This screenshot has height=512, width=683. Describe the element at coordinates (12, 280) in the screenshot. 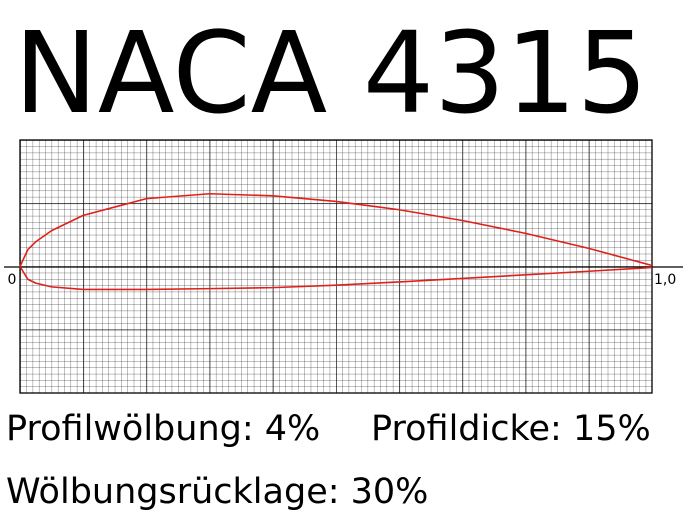

I see `x-tick-label: 0` at that location.